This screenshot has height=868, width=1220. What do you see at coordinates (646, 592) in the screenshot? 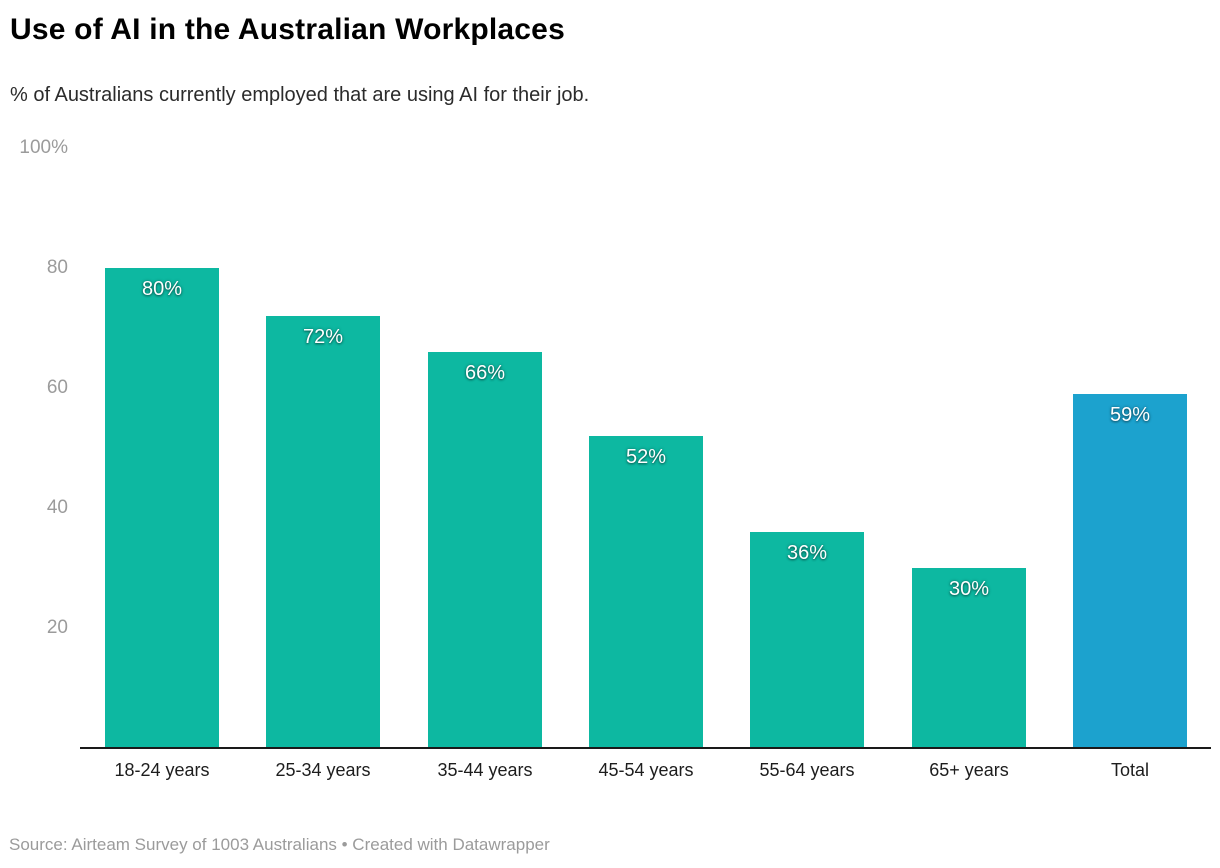
I see `bar-45-54-years: 52%` at bounding box center [646, 592].